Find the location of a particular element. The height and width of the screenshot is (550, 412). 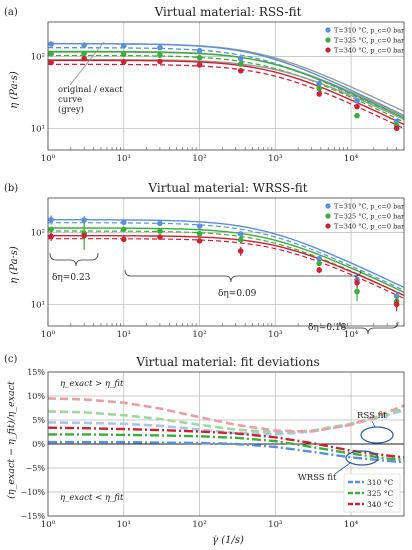

delta-label-2: δη=0.09 is located at coordinates (237, 294).